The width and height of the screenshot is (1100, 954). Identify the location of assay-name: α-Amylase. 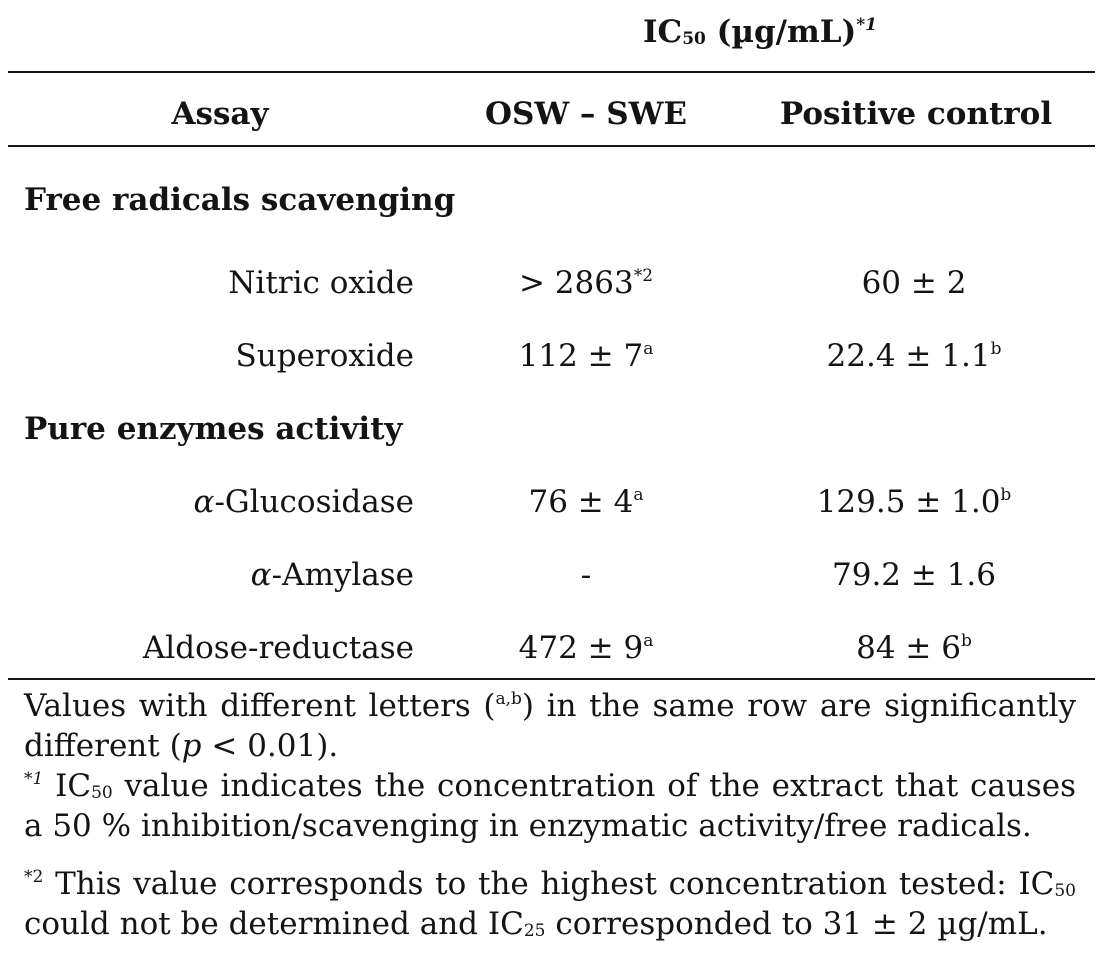
(332, 575).